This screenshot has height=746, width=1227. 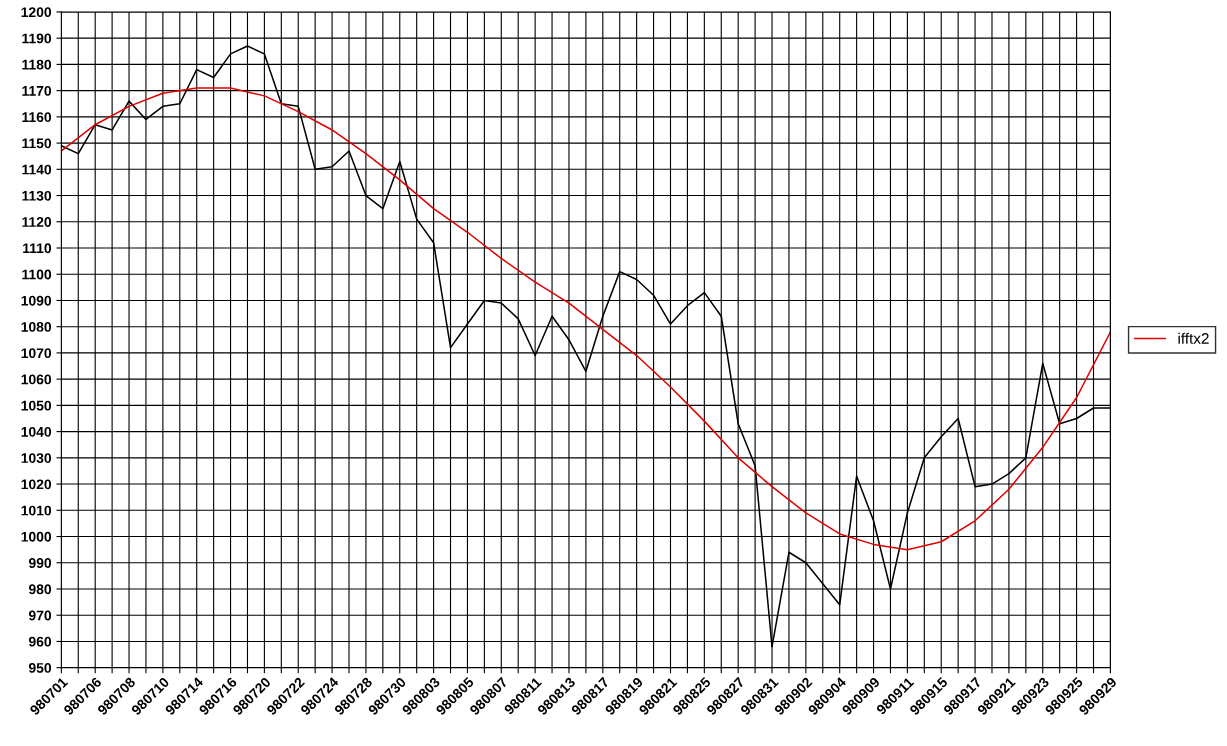 I want to click on y-tick-label: 960, so click(x=40, y=641).